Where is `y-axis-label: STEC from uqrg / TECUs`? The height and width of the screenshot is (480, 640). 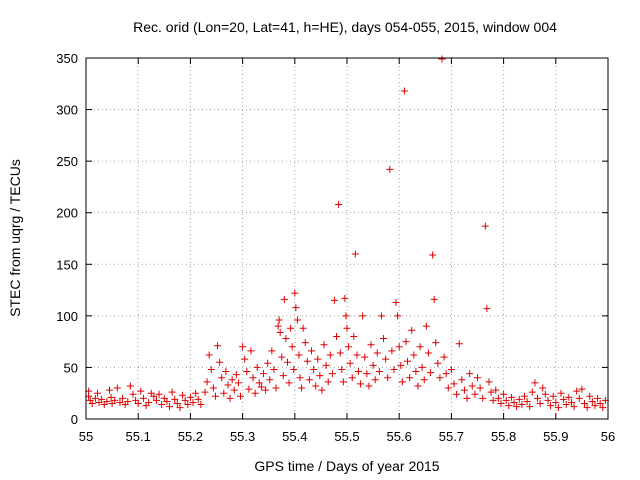 y-axis-label: STEC from uqrg / TECUs is located at coordinates (15, 238).